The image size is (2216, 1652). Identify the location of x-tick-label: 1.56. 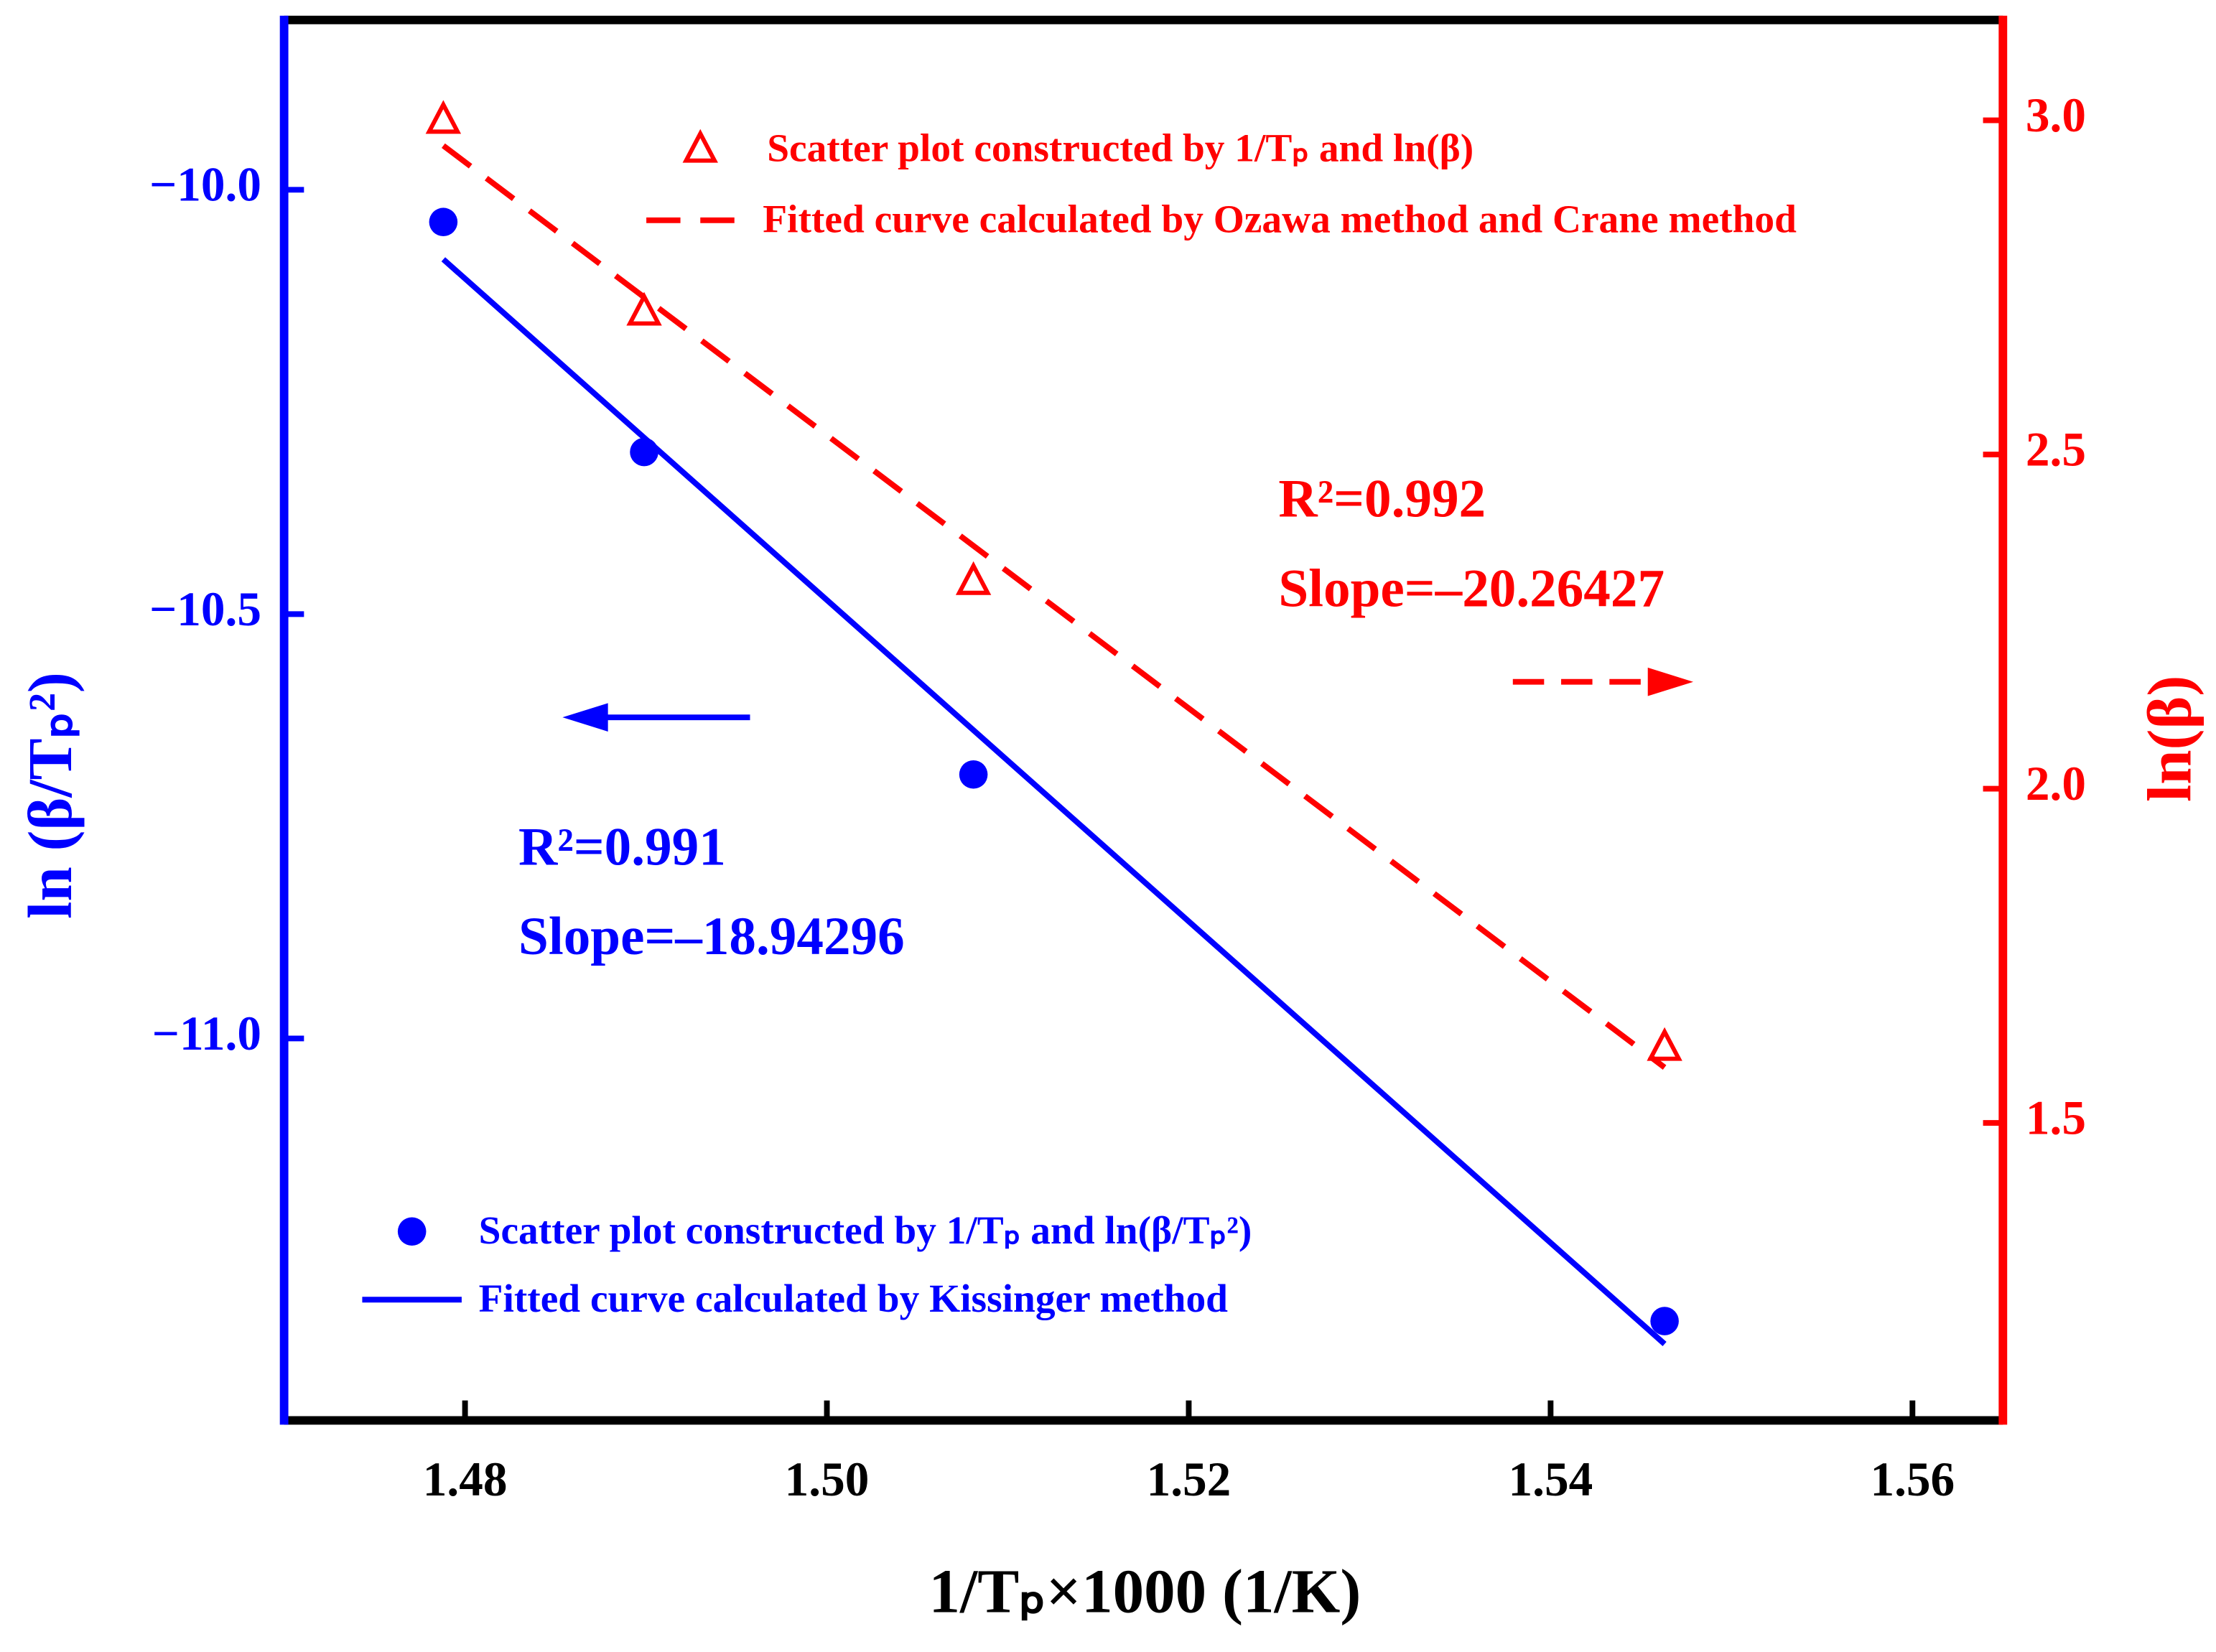
(1912, 1479).